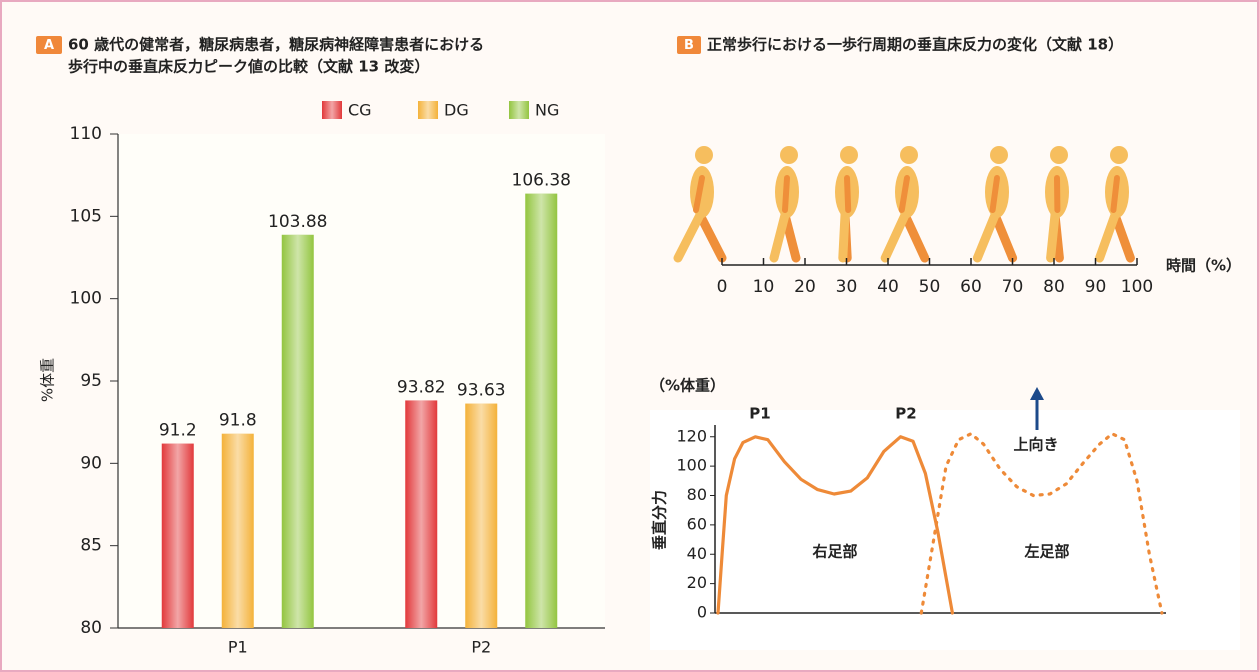  I want to click on data-label: 93.63, so click(481, 391).